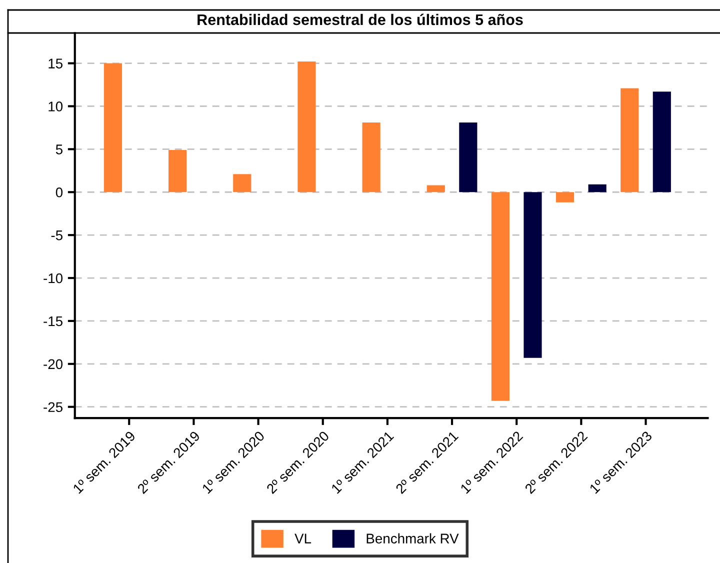  I want to click on chart-title: Rentabilidad semestral de los últimos 5 años, so click(360, 20).